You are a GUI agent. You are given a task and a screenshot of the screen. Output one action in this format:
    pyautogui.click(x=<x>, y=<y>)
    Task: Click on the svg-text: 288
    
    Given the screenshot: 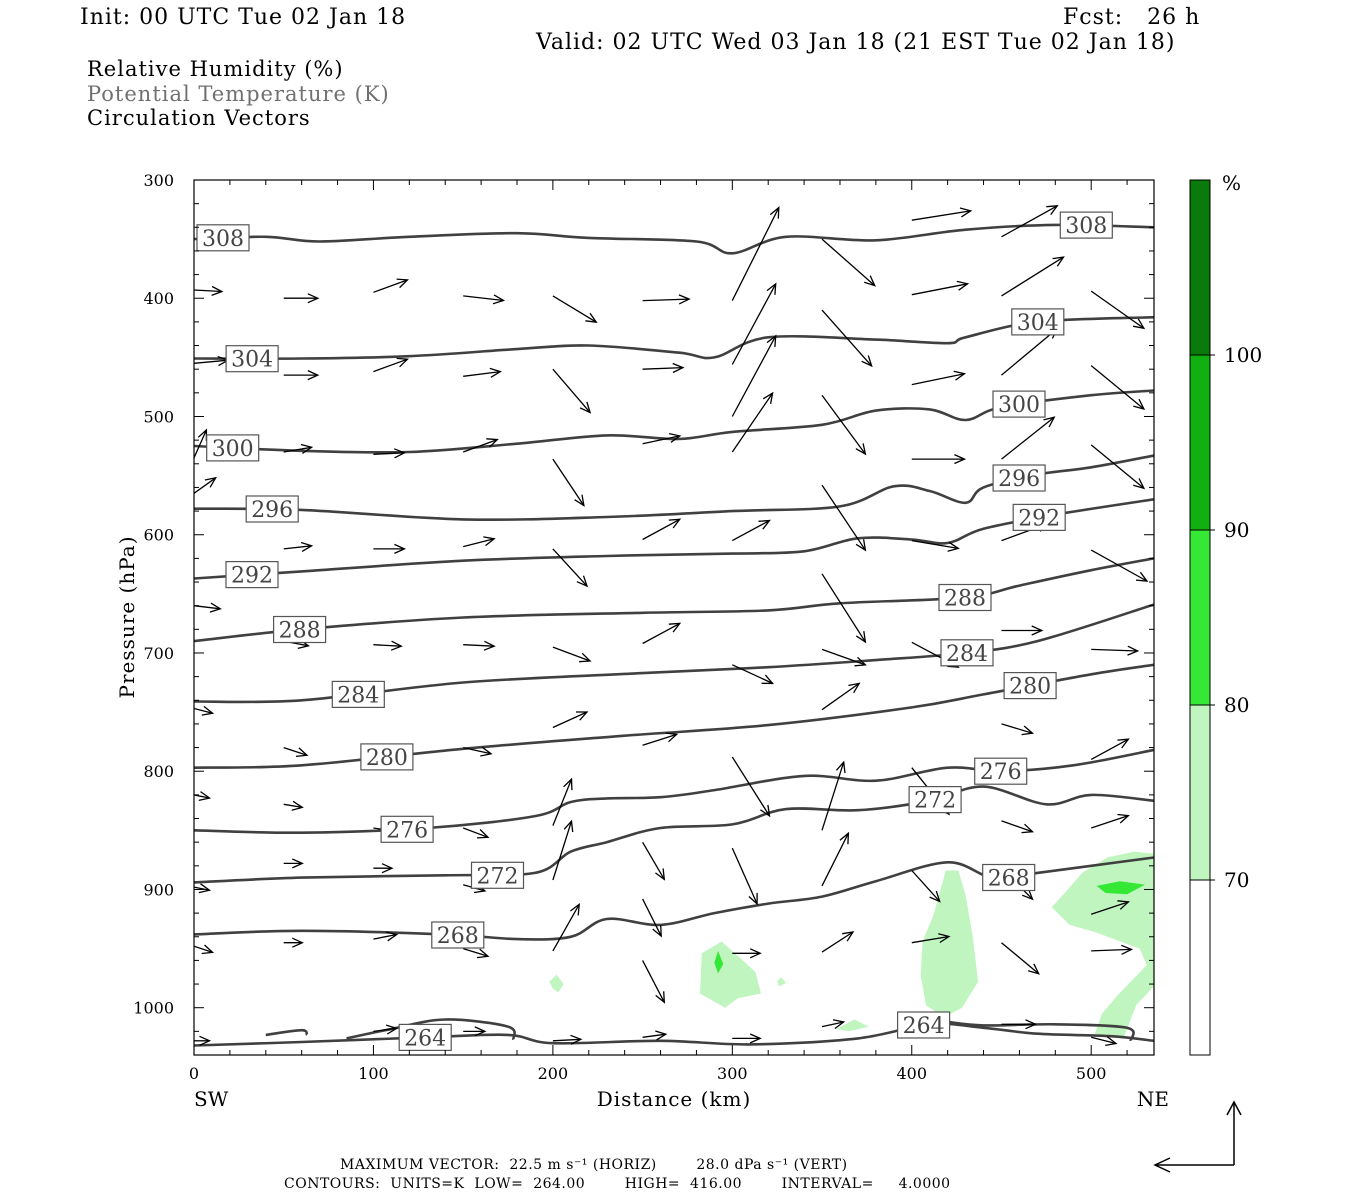 What is the action you would take?
    pyautogui.click(x=965, y=599)
    